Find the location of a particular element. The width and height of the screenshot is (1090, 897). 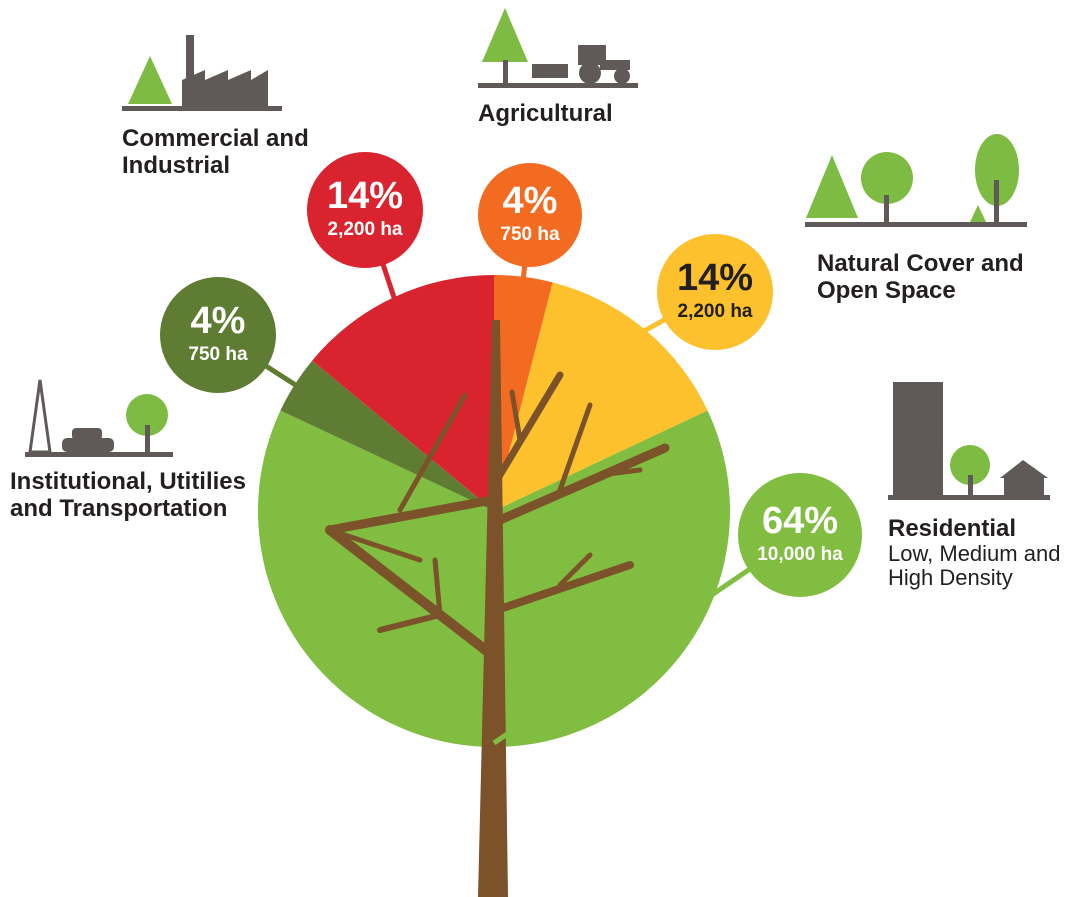

category-label: Natural Cover and Open Space is located at coordinates (920, 277).